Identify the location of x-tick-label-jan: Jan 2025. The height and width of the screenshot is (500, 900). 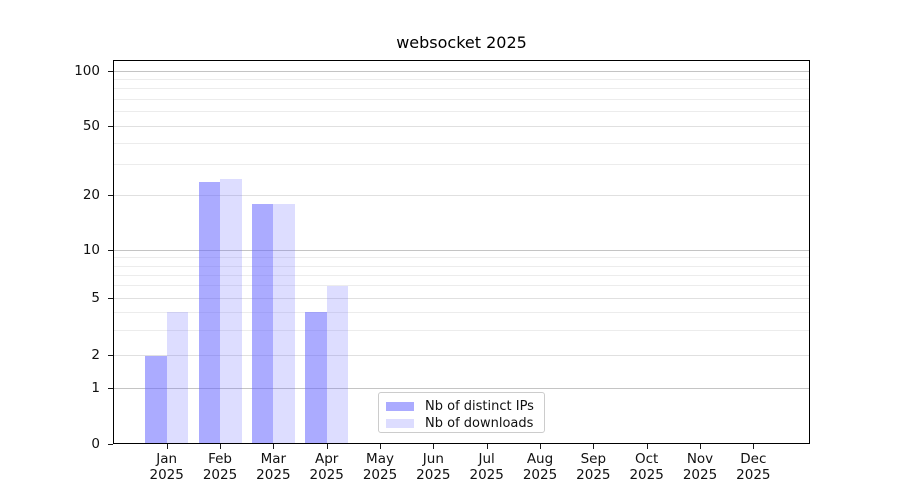
(167, 467).